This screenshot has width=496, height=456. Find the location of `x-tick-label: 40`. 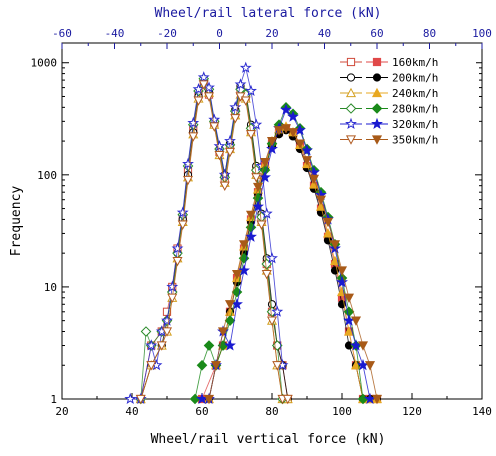

x-tick-label: 40 is located at coordinates (131, 411).